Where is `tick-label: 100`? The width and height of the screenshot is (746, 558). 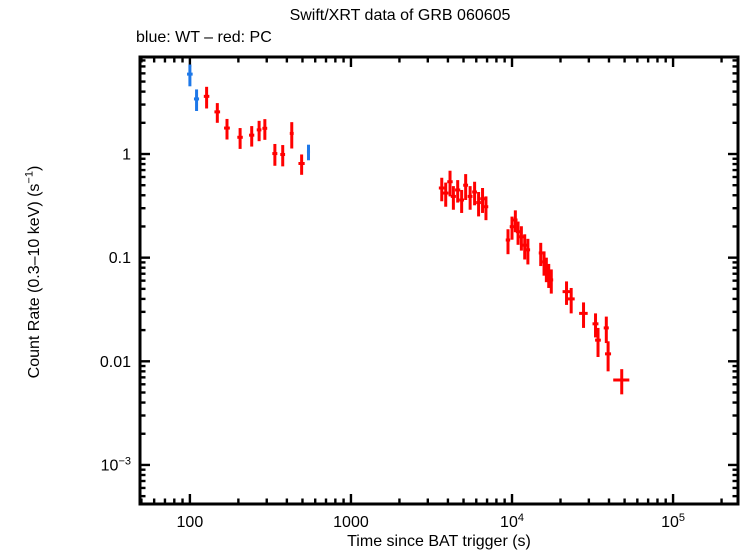 tick-label: 100 is located at coordinates (190, 522).